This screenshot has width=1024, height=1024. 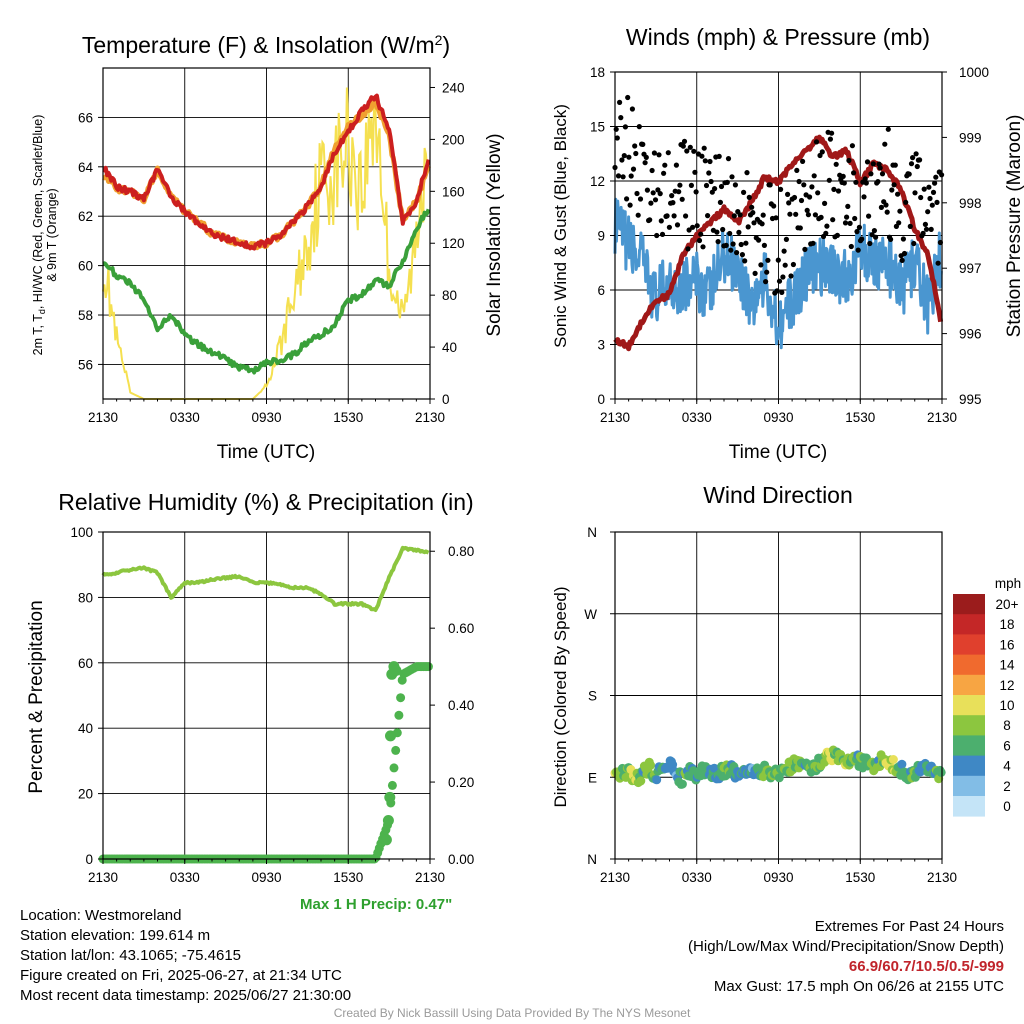 I want to click on humidity-ytick-label: 100, so click(x=81, y=532).